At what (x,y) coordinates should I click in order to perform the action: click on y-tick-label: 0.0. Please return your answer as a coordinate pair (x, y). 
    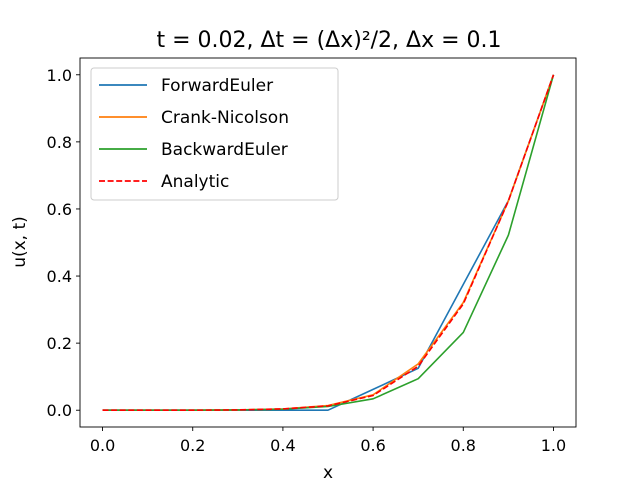
    Looking at the image, I should click on (59, 410).